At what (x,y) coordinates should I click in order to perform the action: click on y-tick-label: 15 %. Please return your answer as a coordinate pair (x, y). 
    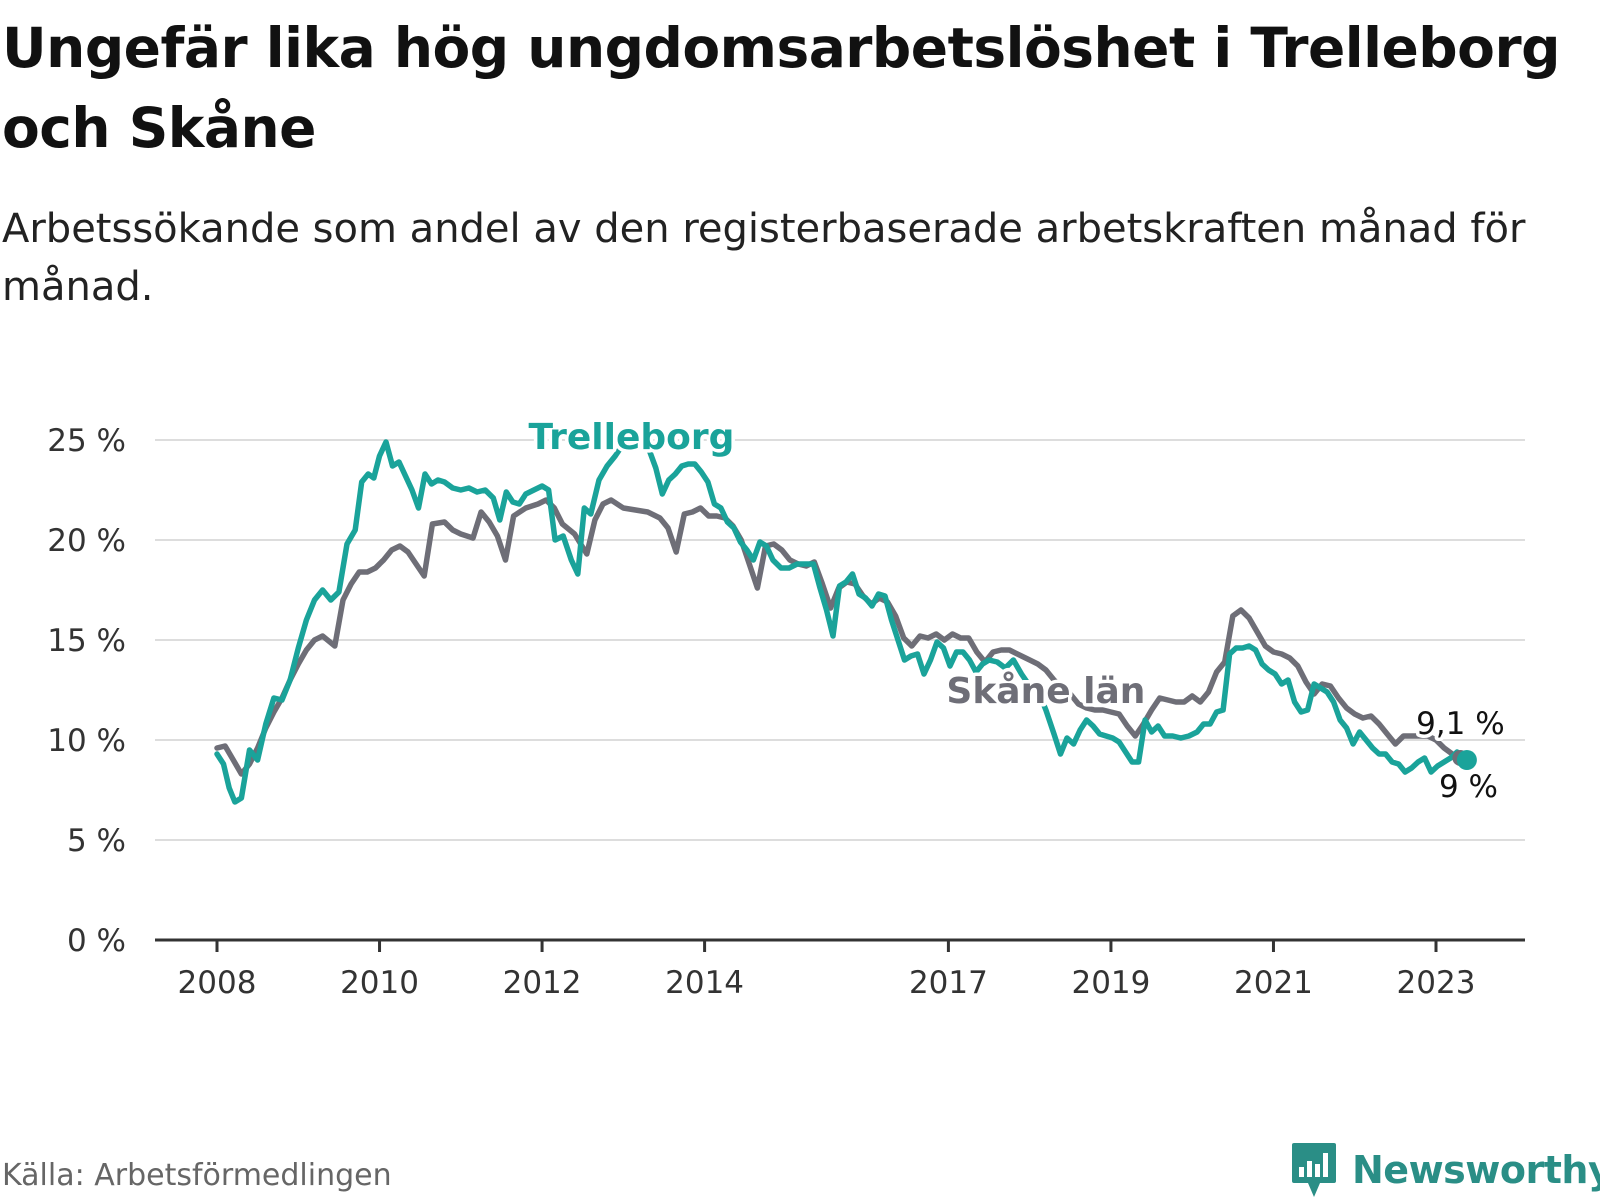
    Looking at the image, I should click on (86, 641).